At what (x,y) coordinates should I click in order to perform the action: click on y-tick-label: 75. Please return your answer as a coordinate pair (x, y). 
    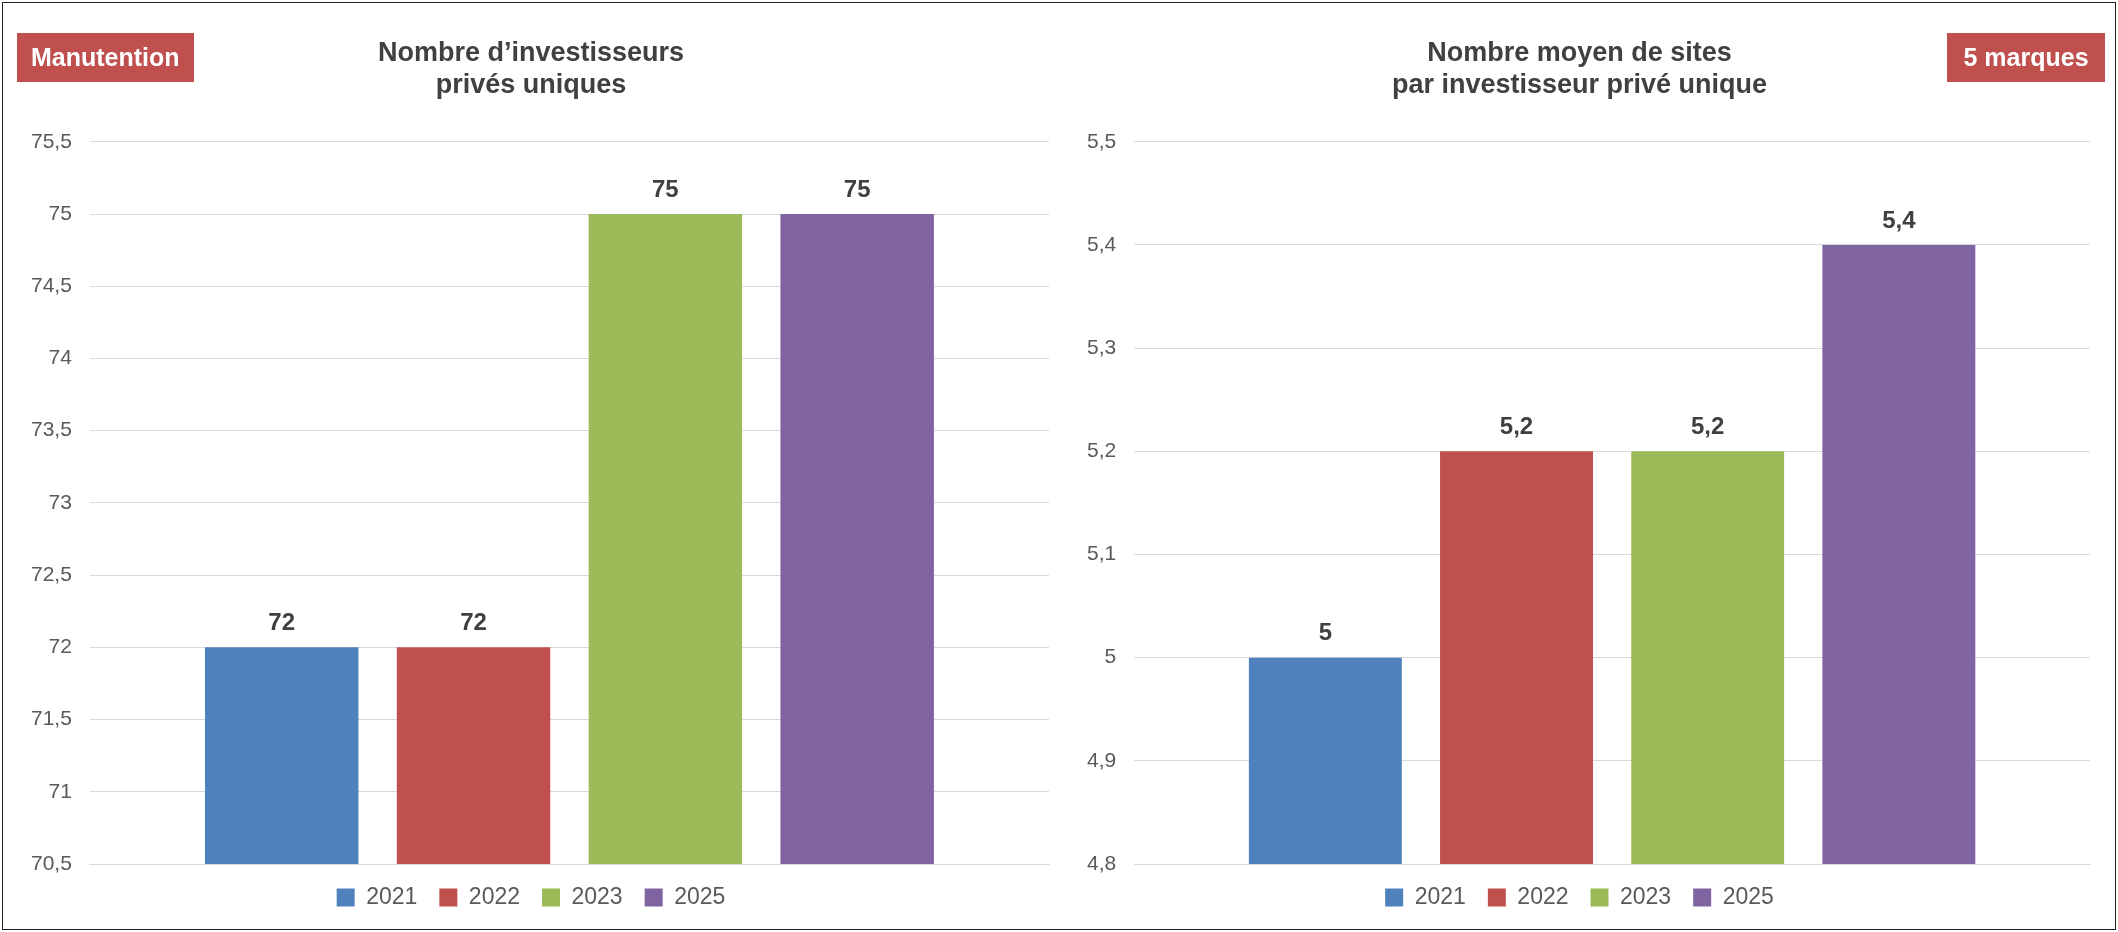
    Looking at the image, I should click on (60, 212).